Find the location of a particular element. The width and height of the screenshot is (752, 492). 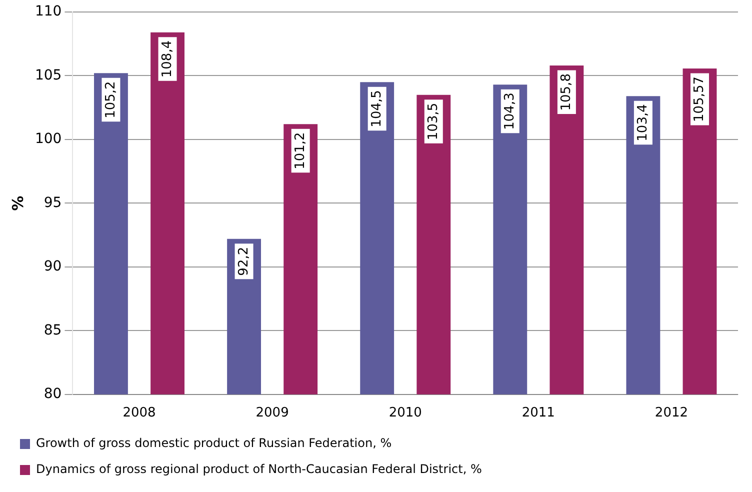

x-tick-label: 2012 is located at coordinates (671, 413).